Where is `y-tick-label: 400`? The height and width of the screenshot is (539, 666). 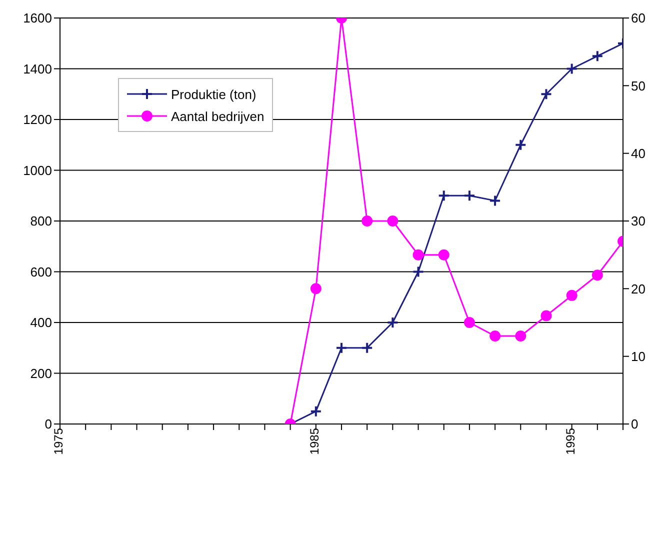
y-tick-label: 400 is located at coordinates (41, 322).